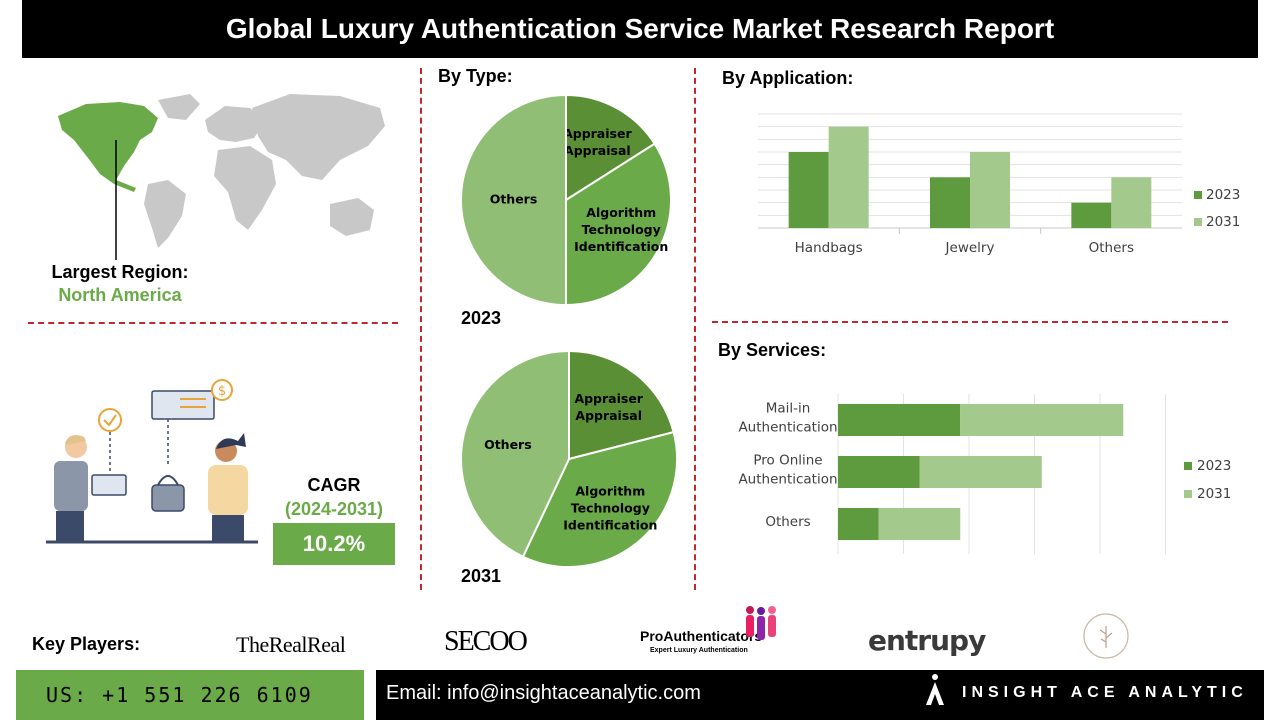 Image resolution: width=1280 pixels, height=720 pixels. Describe the element at coordinates (899, 420) in the screenshot. I see `bar-mail-in-authentication-2023` at that location.